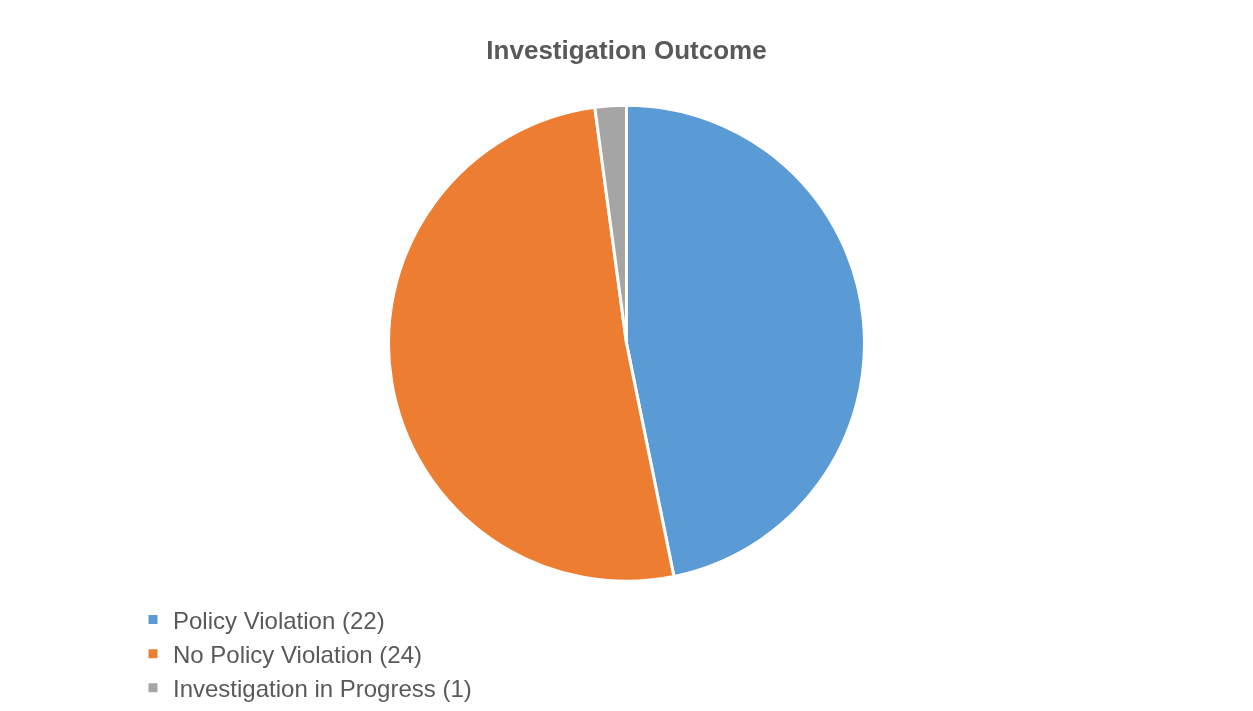  I want to click on legend-label: Policy Violation (22), so click(279, 620).